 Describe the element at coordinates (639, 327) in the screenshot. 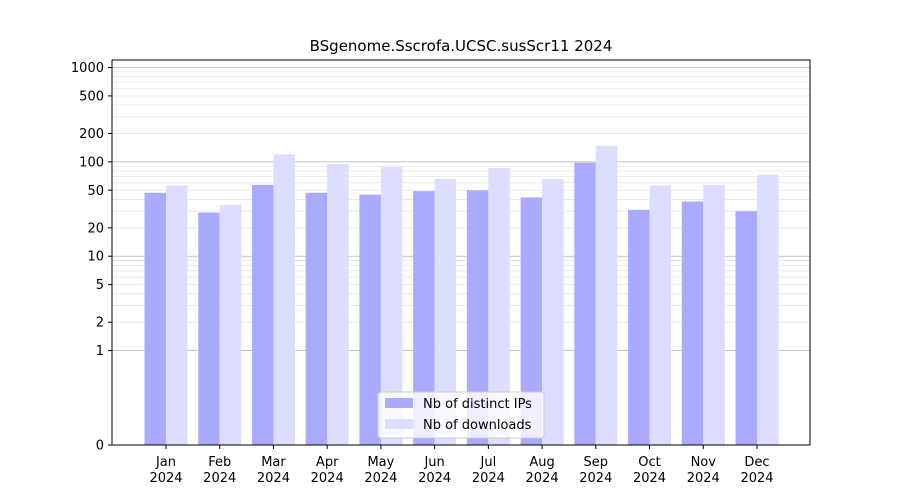

I see `bar-distinct-ips-oct` at that location.